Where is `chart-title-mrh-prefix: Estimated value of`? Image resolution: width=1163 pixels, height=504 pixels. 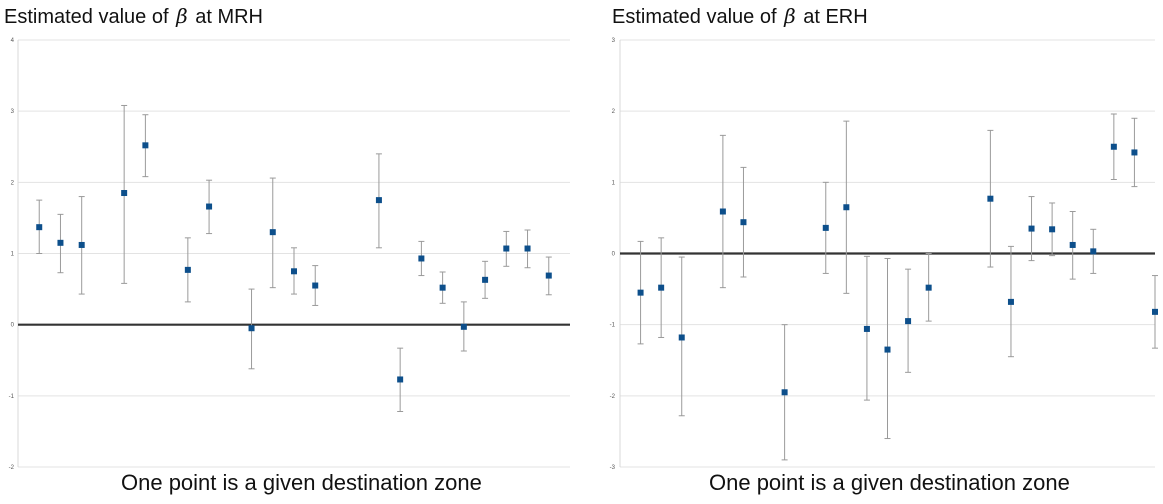 chart-title-mrh-prefix: Estimated value of is located at coordinates (86, 17).